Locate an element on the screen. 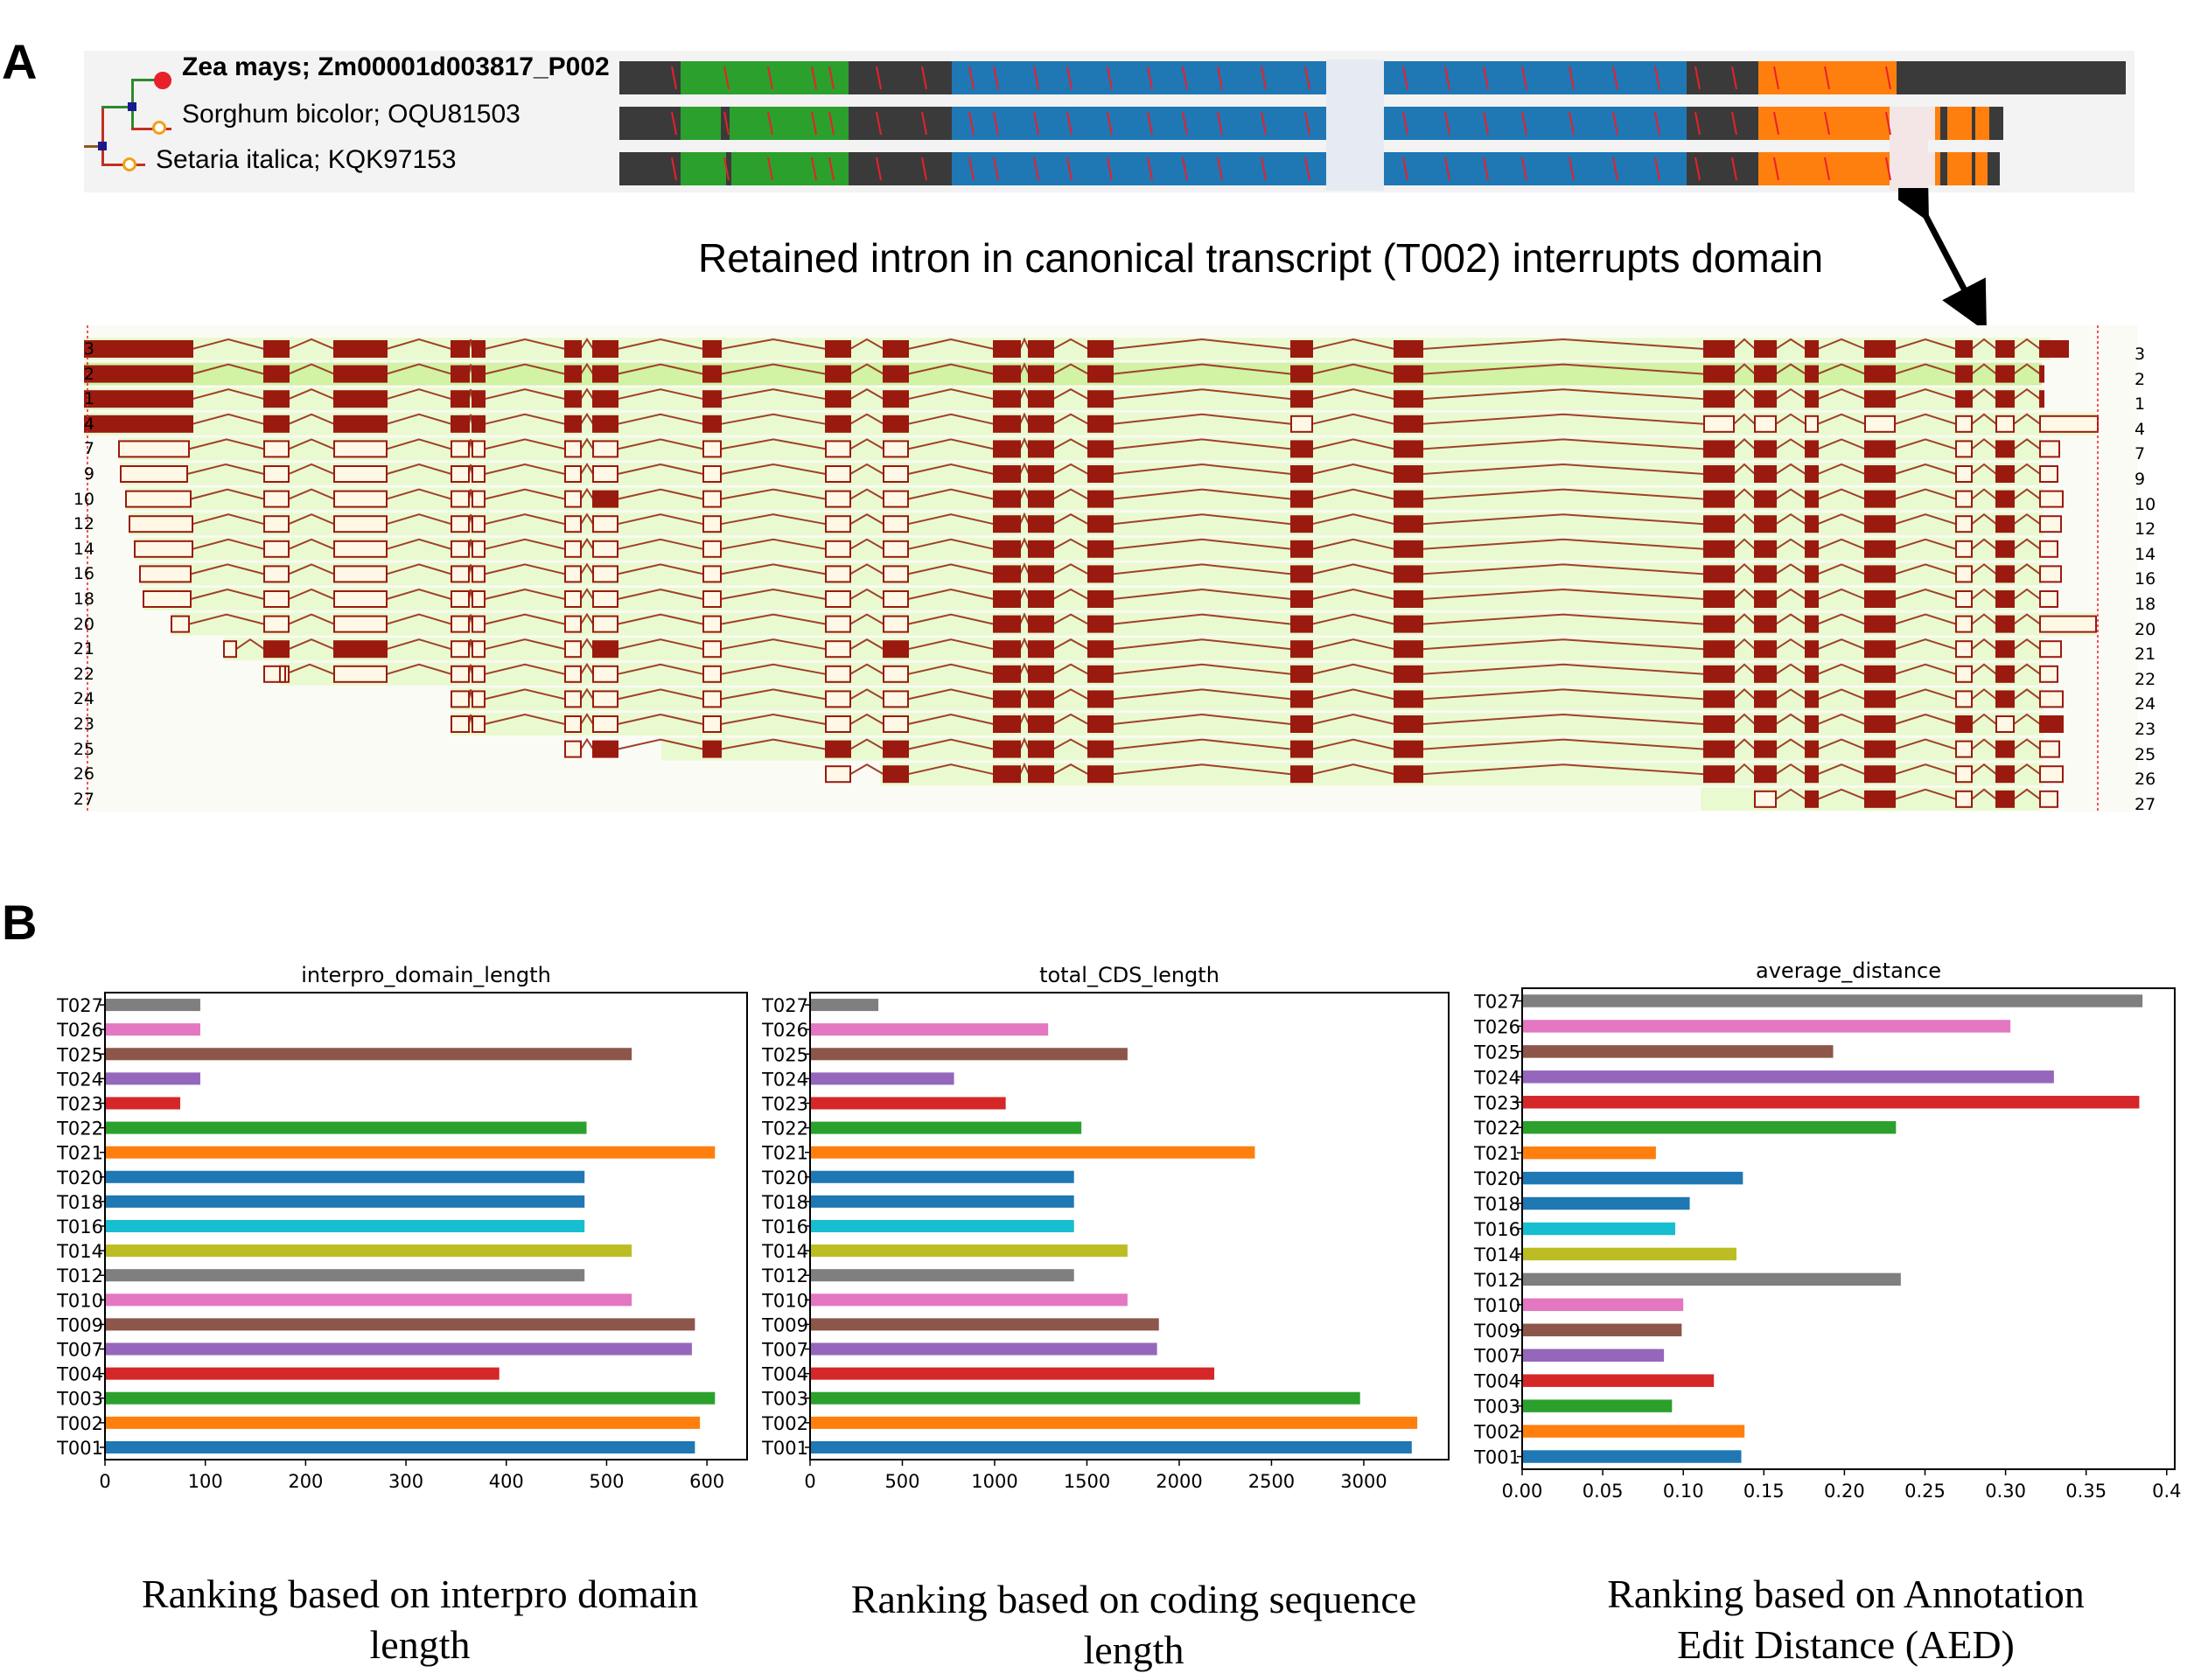  y-tick-label: T021 is located at coordinates (784, 1153).